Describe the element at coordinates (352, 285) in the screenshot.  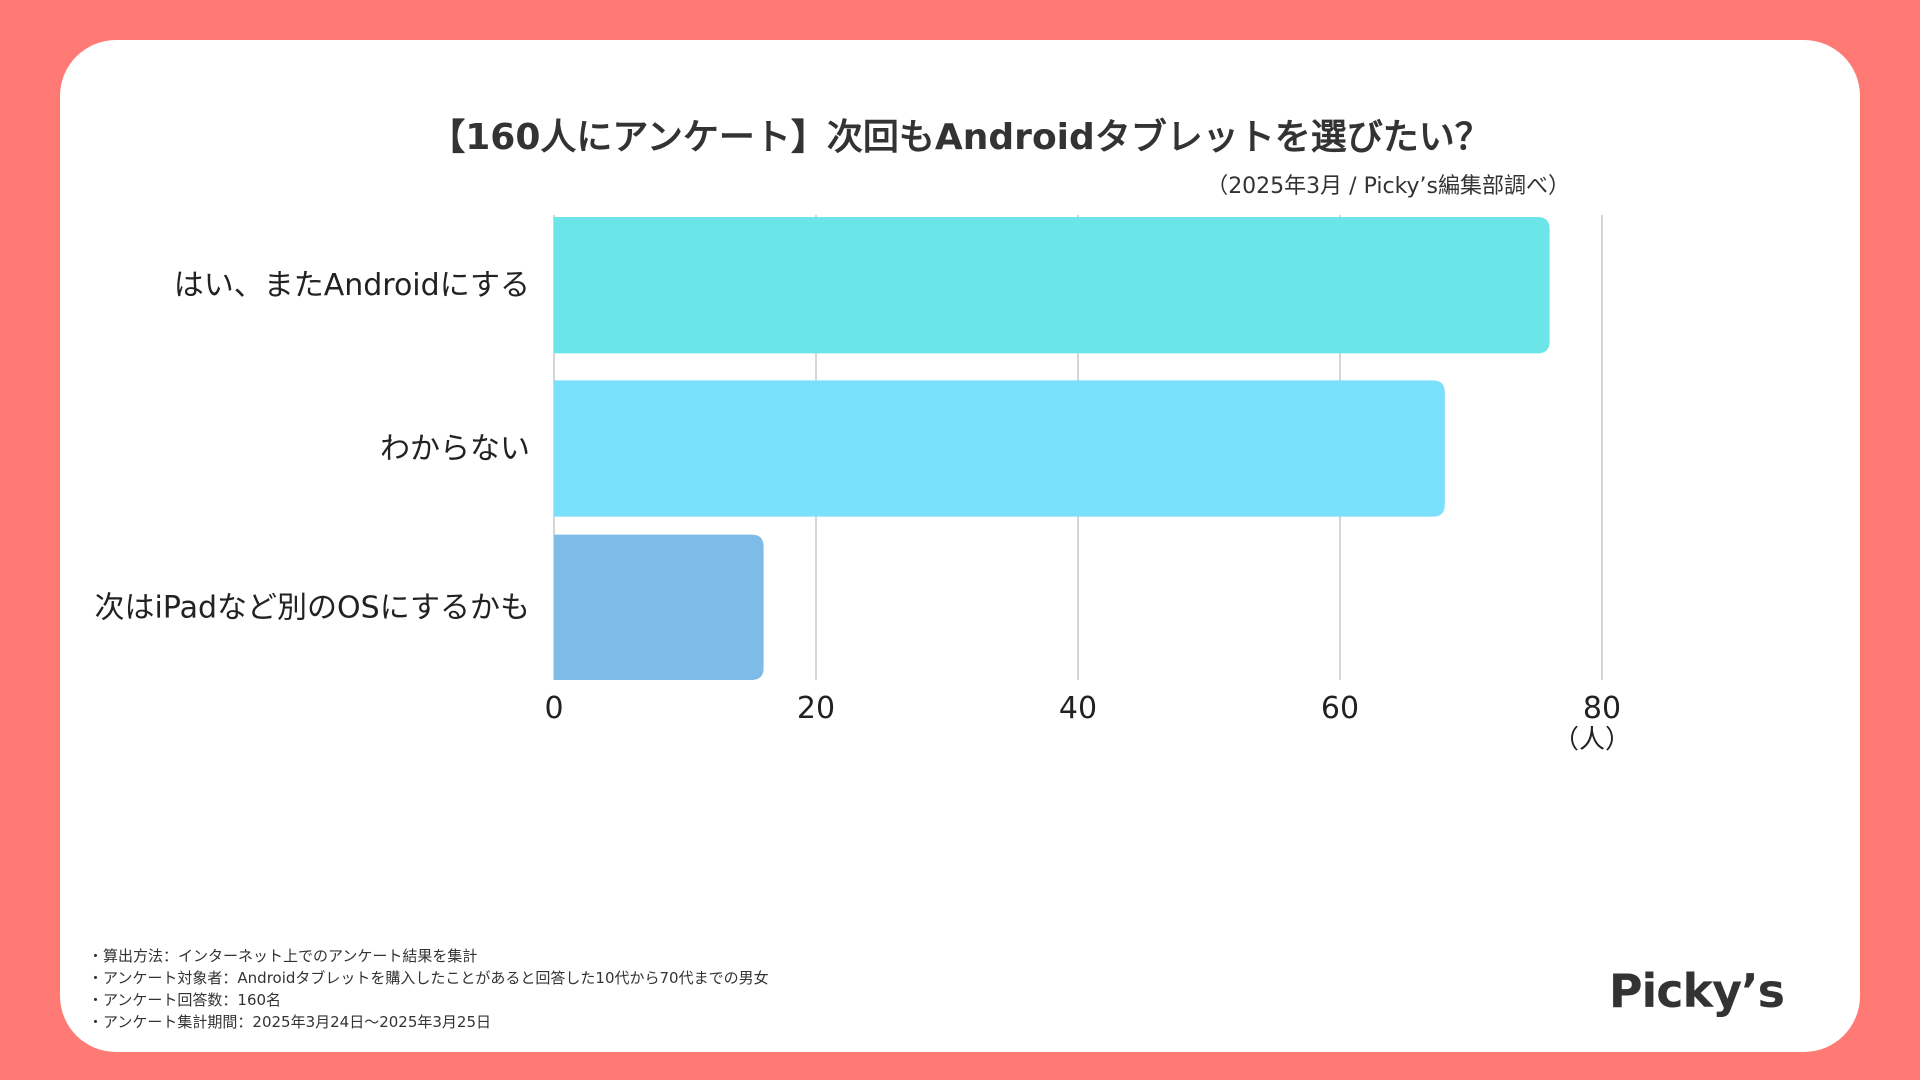
I see `category-label-1: はい、またAndroidにする` at that location.